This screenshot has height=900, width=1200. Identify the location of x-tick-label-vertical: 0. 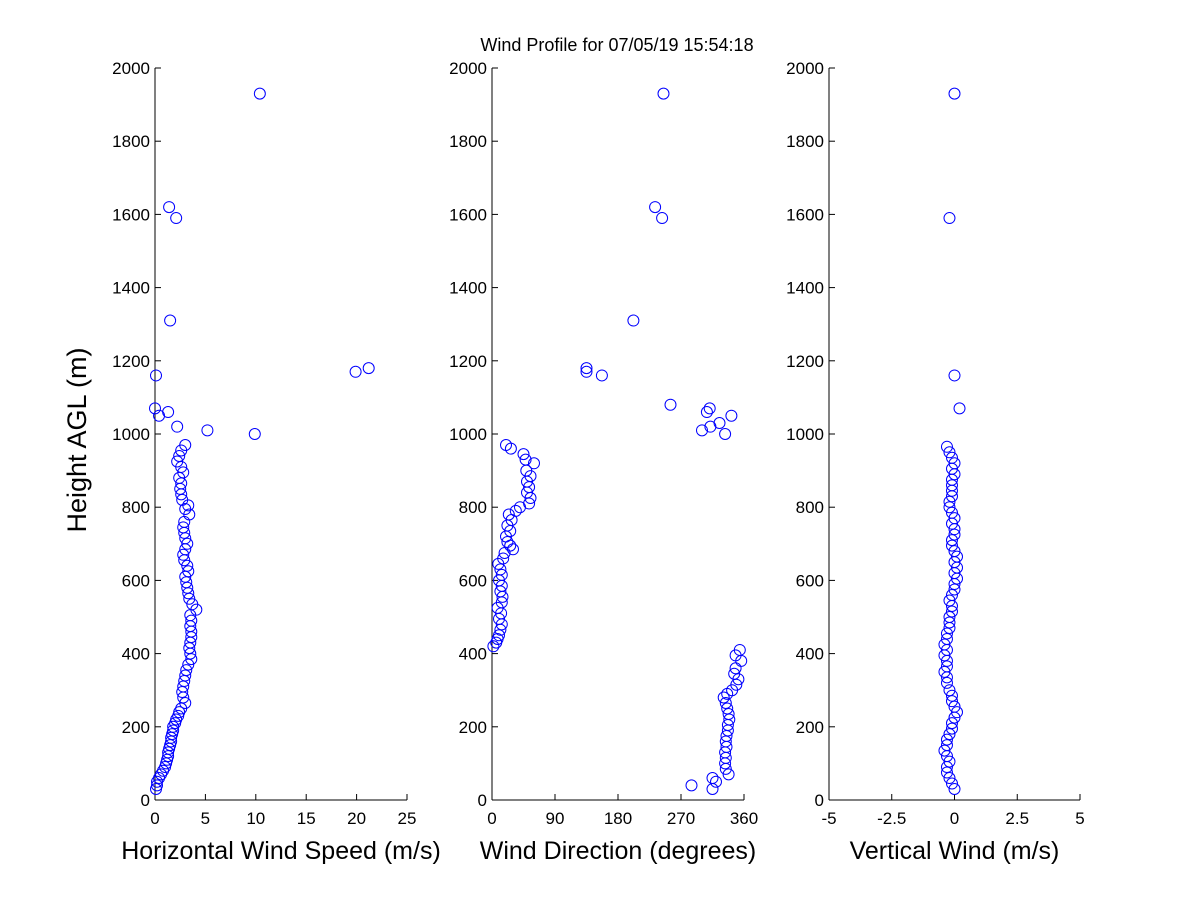
(954, 818).